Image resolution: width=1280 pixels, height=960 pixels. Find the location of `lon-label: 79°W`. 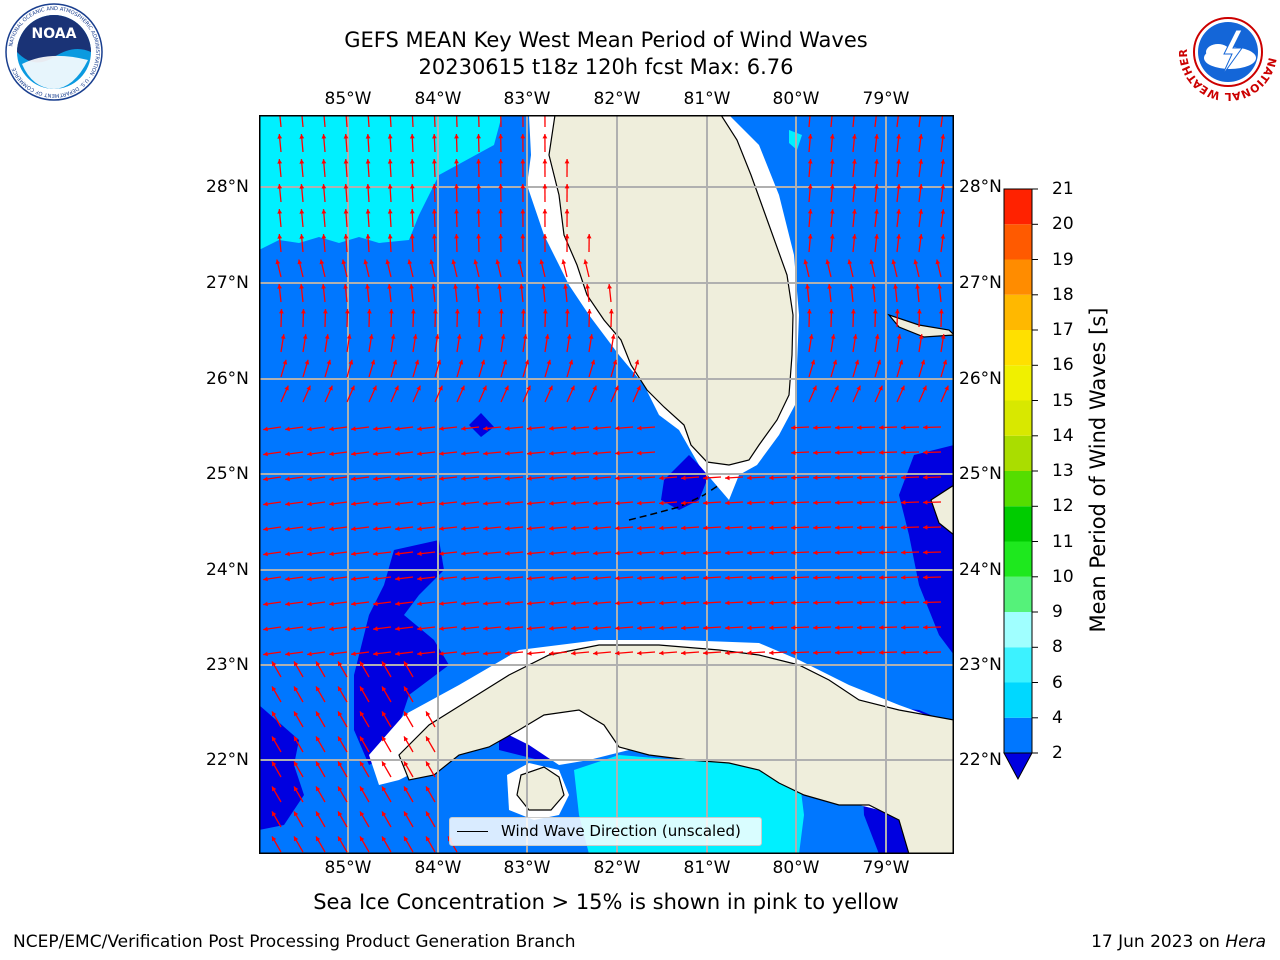

lon-label: 79°W is located at coordinates (886, 868).